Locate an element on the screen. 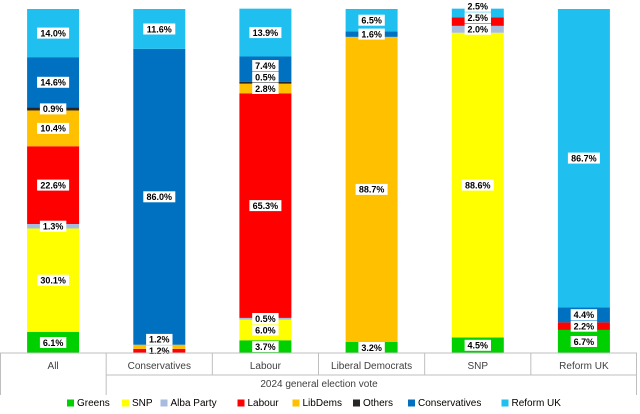  data-label-liberal-democrats-libdems: 88.7% is located at coordinates (372, 190).